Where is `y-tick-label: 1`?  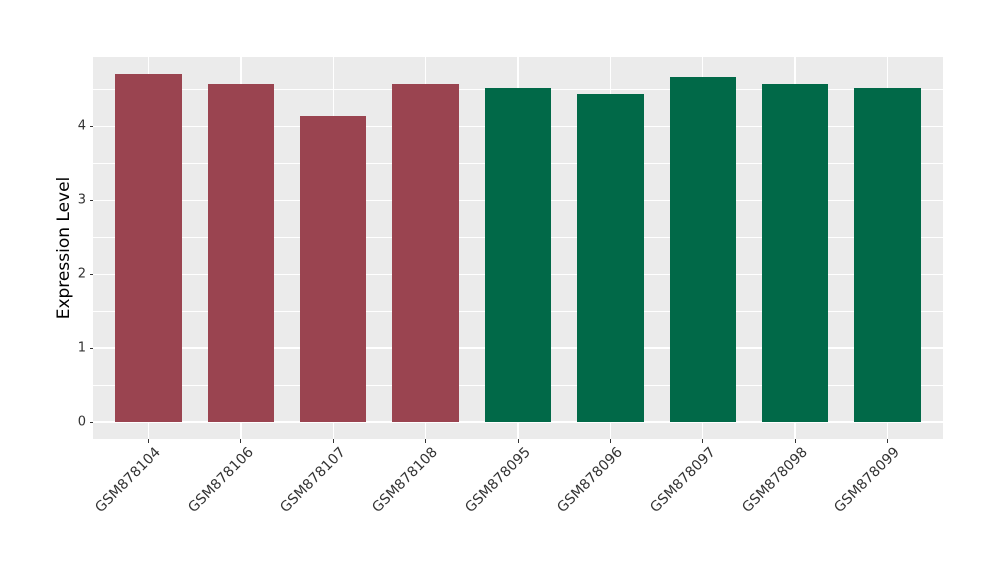 y-tick-label: 1 is located at coordinates (81, 348).